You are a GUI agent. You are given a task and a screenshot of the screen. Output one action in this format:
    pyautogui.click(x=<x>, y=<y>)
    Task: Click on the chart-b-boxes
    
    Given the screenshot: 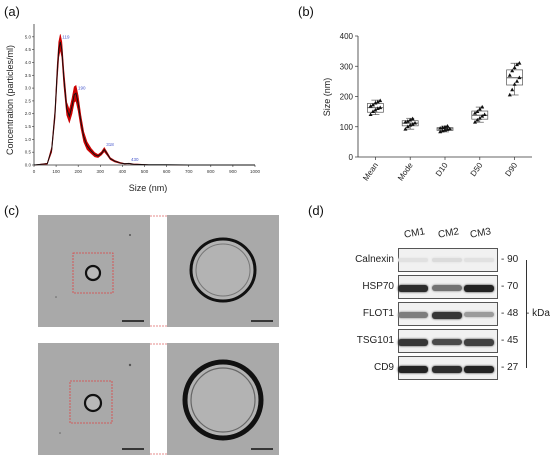 What is the action you would take?
    pyautogui.click(x=445, y=97)
    